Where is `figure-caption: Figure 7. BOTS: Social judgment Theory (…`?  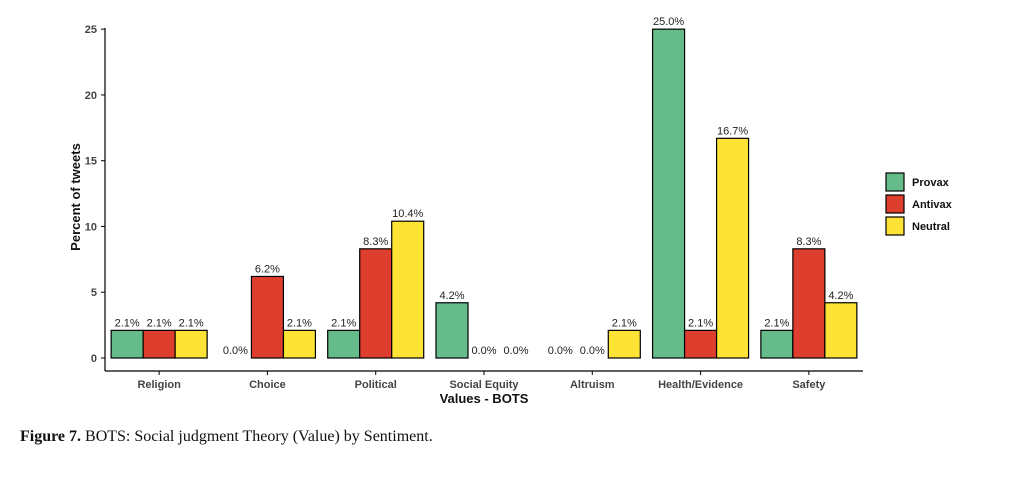
figure-caption: Figure 7. BOTS: Social judgment Theory (… is located at coordinates (226, 437).